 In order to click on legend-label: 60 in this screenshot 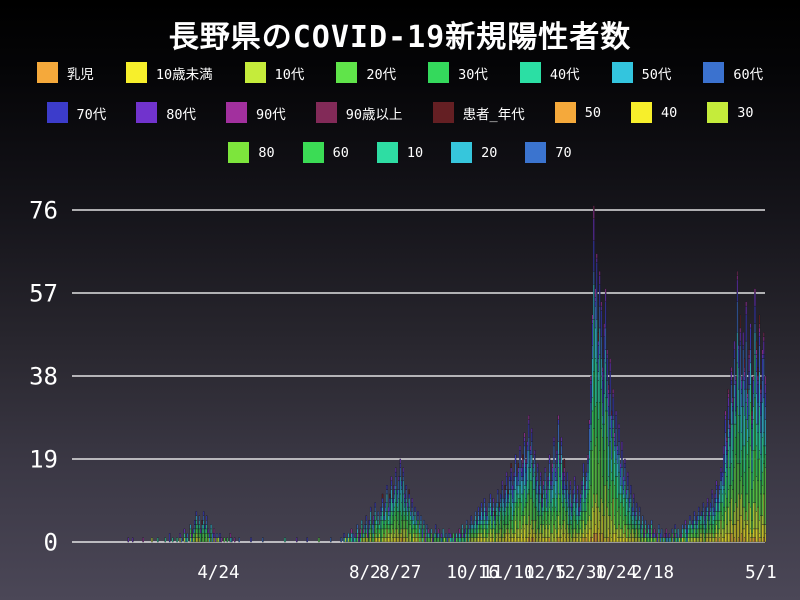, I will do `click(340, 152)`.